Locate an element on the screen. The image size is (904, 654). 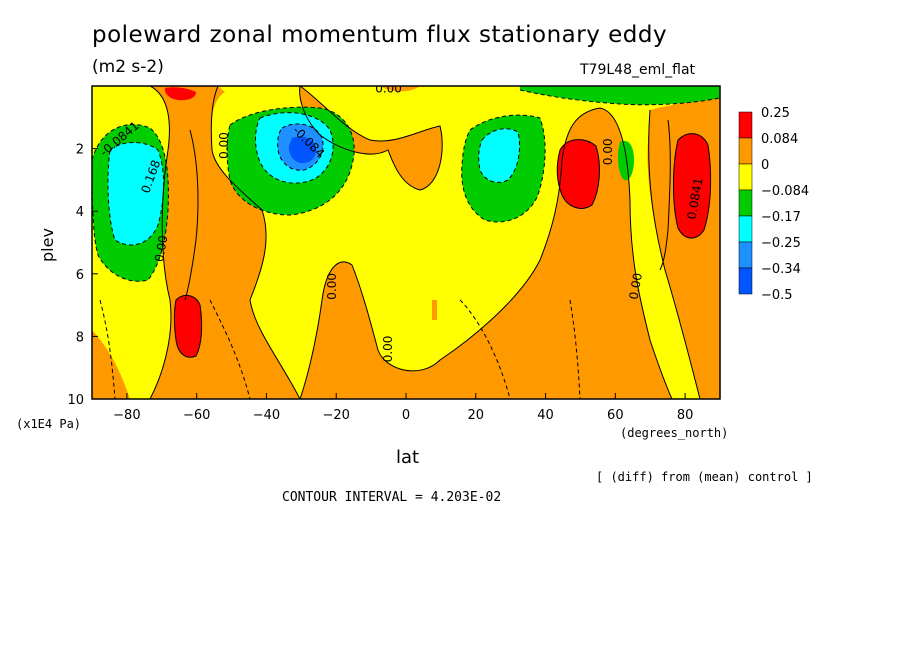
y-tick-label: 8 is located at coordinates (80, 337).